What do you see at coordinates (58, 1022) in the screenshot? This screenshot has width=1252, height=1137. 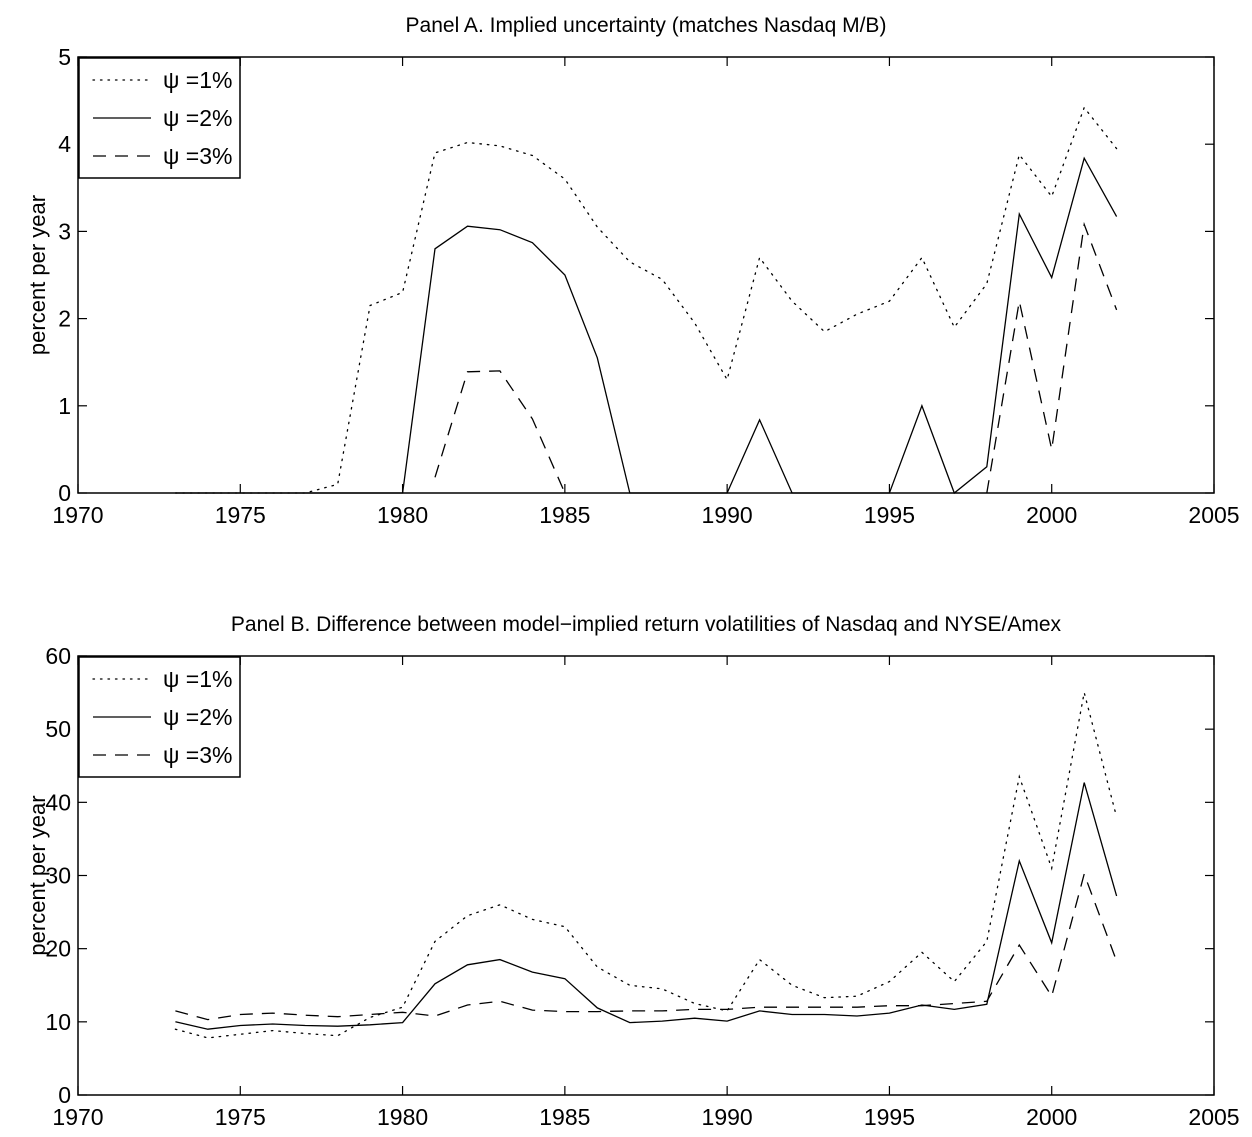 I see `y-tick-label: 10` at bounding box center [58, 1022].